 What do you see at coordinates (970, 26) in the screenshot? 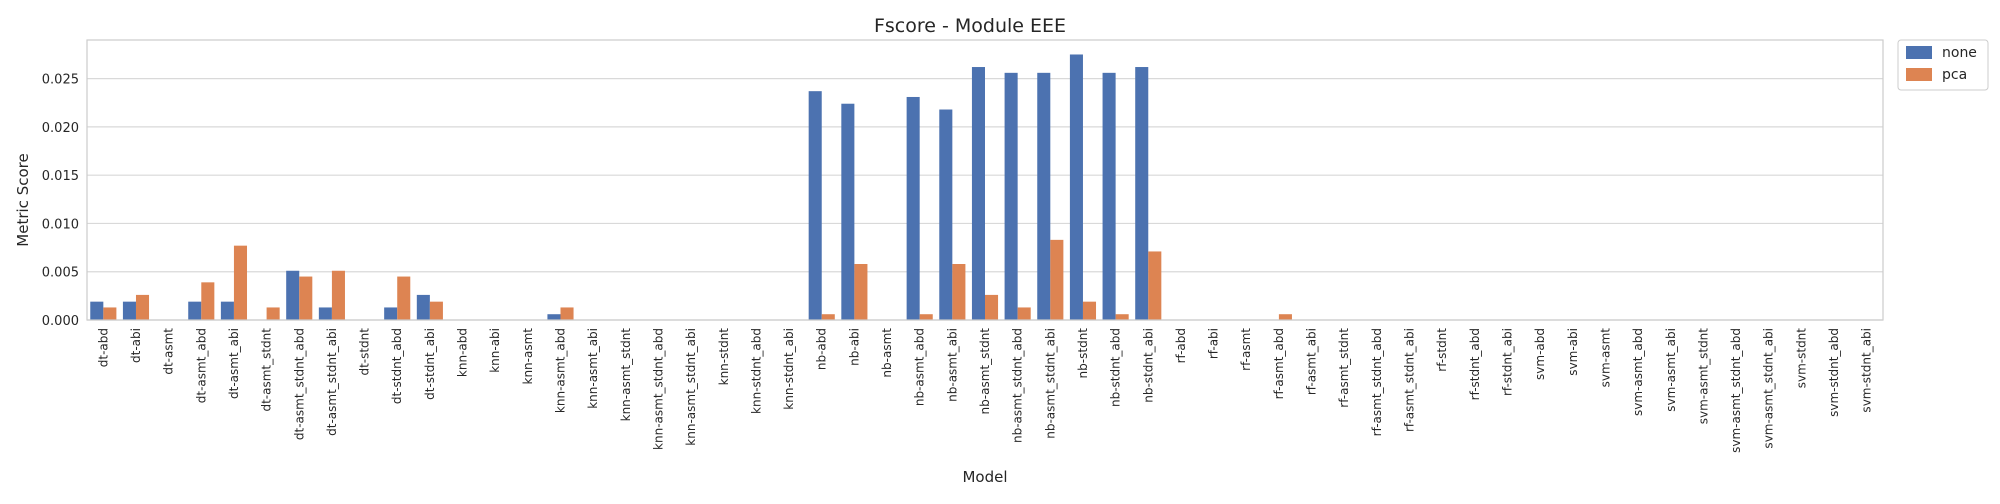
I see `chart-title: Fscore - Module EEE` at bounding box center [970, 26].